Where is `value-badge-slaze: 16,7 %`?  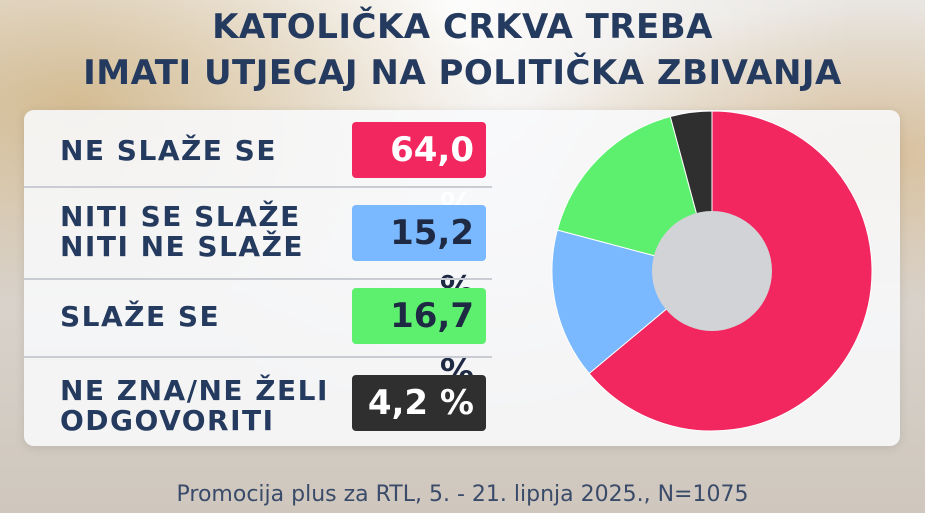 value-badge-slaze: 16,7 % is located at coordinates (419, 340).